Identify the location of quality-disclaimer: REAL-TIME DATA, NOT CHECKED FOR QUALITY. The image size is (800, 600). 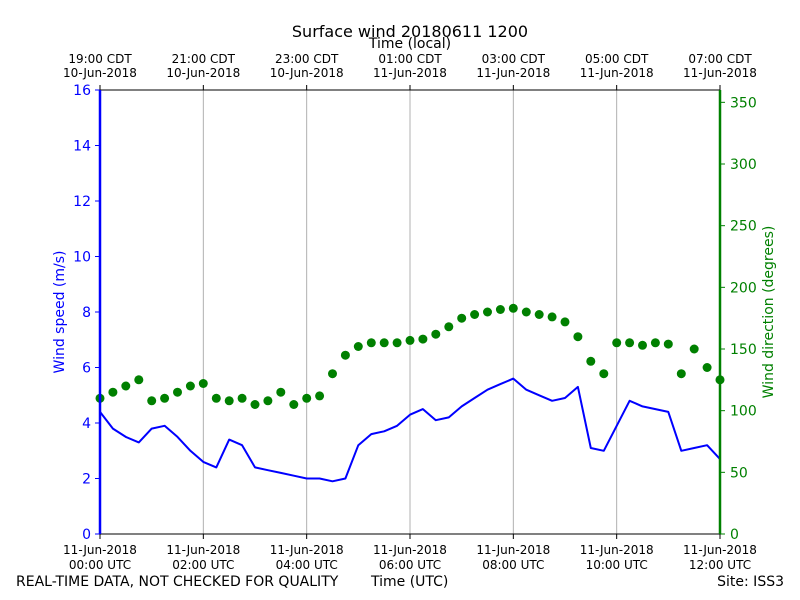
(177, 582).